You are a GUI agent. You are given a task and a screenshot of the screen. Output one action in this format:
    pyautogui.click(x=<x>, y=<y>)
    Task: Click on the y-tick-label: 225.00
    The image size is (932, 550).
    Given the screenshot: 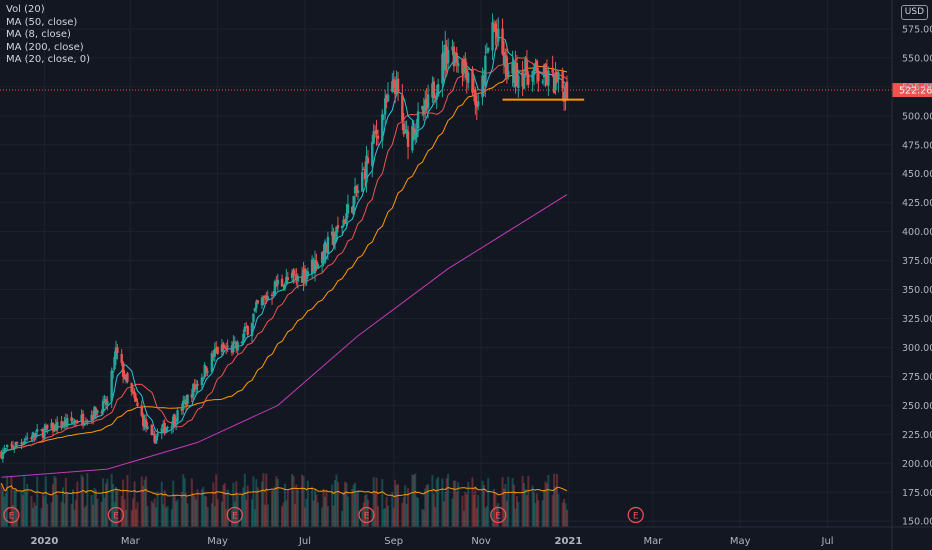 What is the action you would take?
    pyautogui.click(x=917, y=435)
    